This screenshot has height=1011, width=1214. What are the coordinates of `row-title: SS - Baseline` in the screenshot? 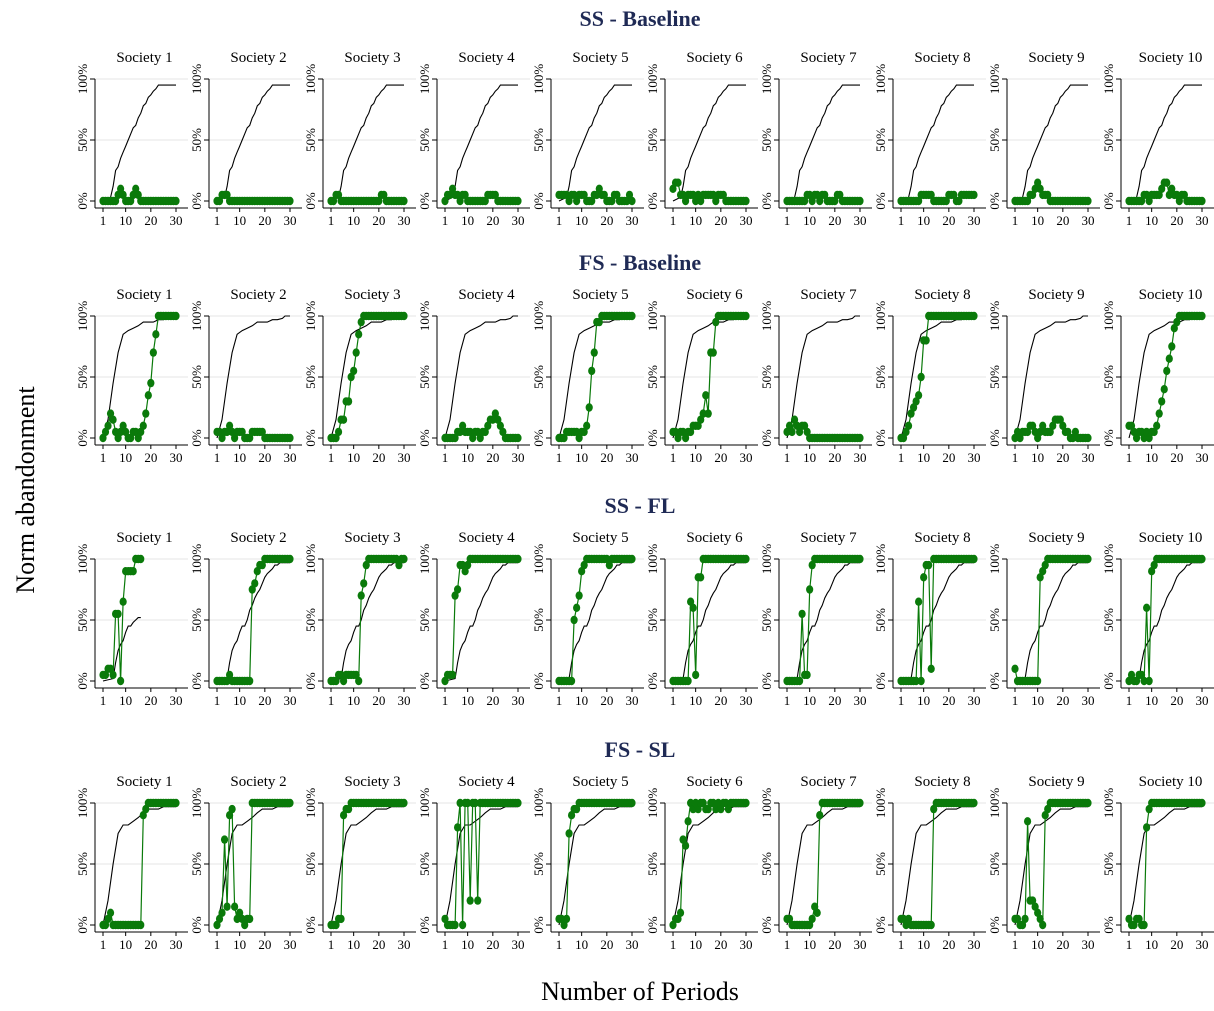 It's located at (639, 18).